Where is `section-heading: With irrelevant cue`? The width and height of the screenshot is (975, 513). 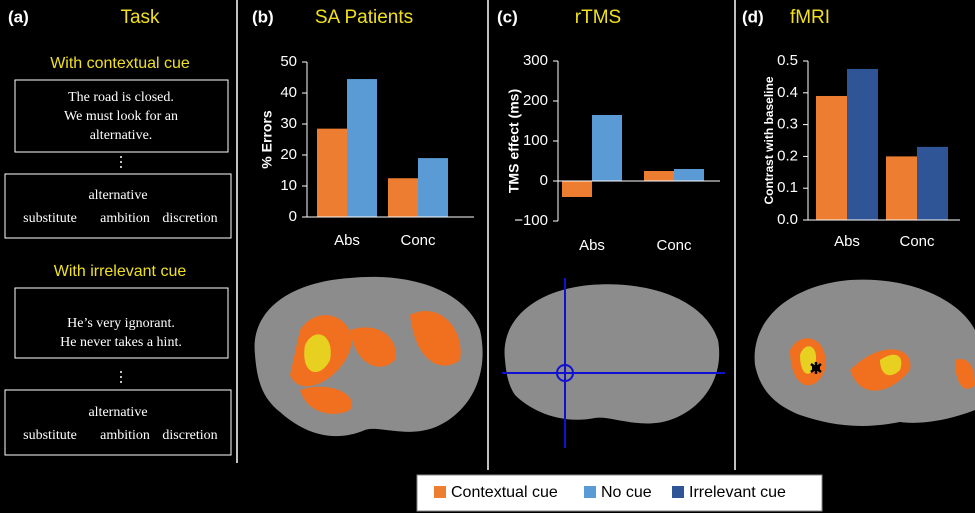
section-heading: With irrelevant cue is located at coordinates (120, 271).